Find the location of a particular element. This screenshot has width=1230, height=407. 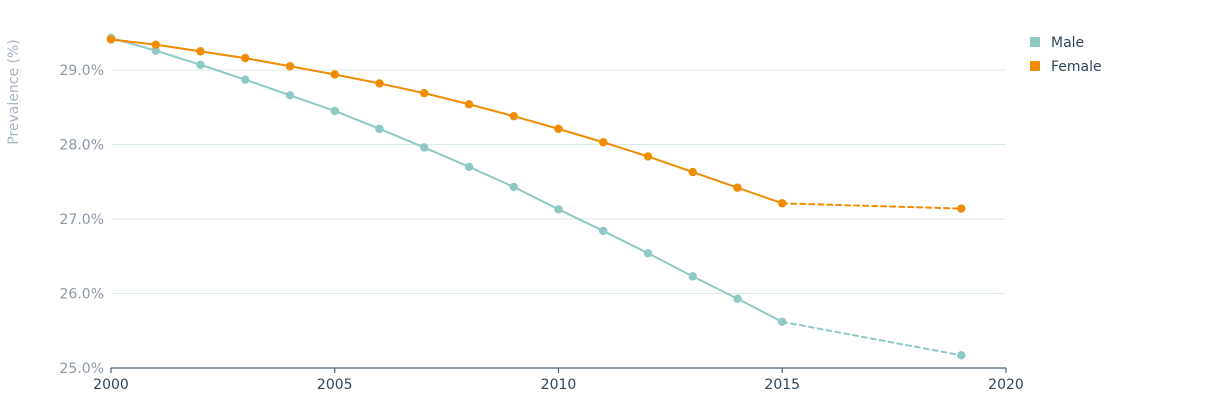

legend: Male Female is located at coordinates (1066, 55).